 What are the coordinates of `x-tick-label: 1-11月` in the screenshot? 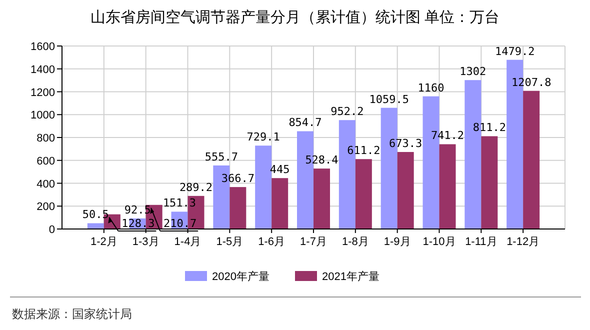 It's located at (481, 242).